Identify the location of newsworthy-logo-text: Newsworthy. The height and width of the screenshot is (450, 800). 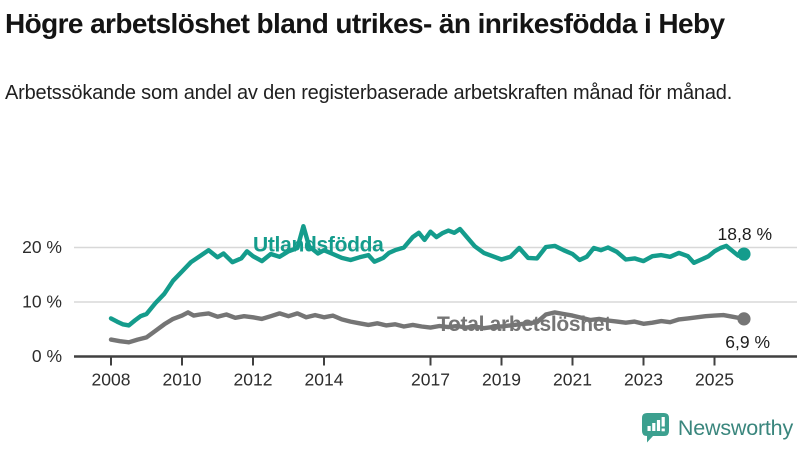
(735, 427).